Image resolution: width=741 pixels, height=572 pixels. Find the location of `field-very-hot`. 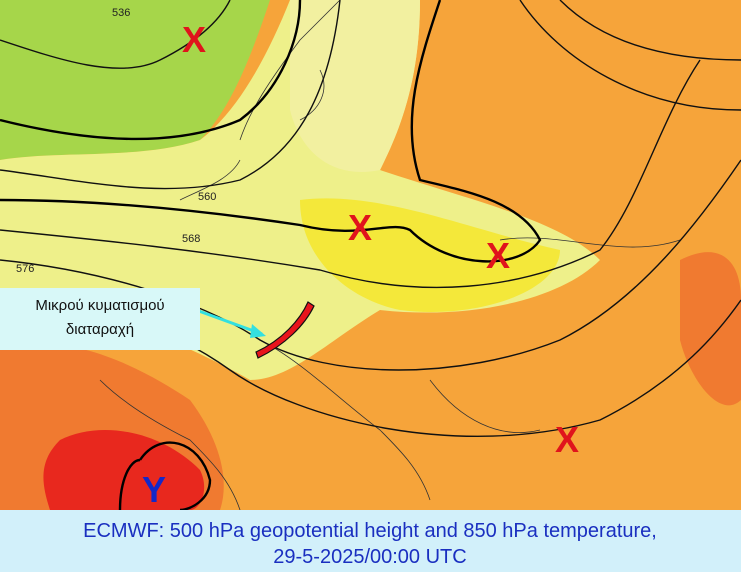

field-very-hot is located at coordinates (124, 470).